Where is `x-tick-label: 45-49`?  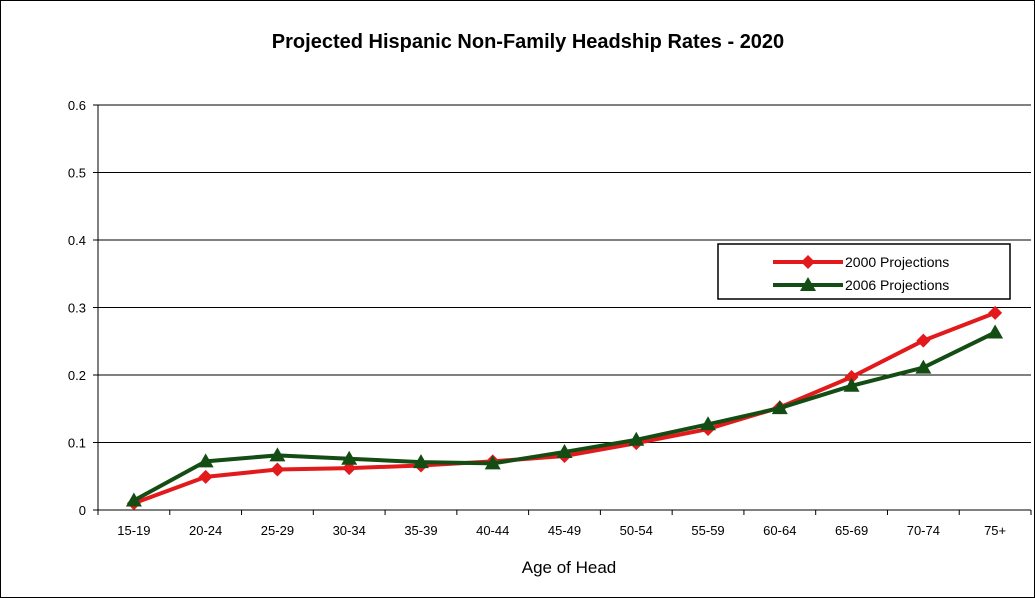
x-tick-label: 45-49 is located at coordinates (564, 530).